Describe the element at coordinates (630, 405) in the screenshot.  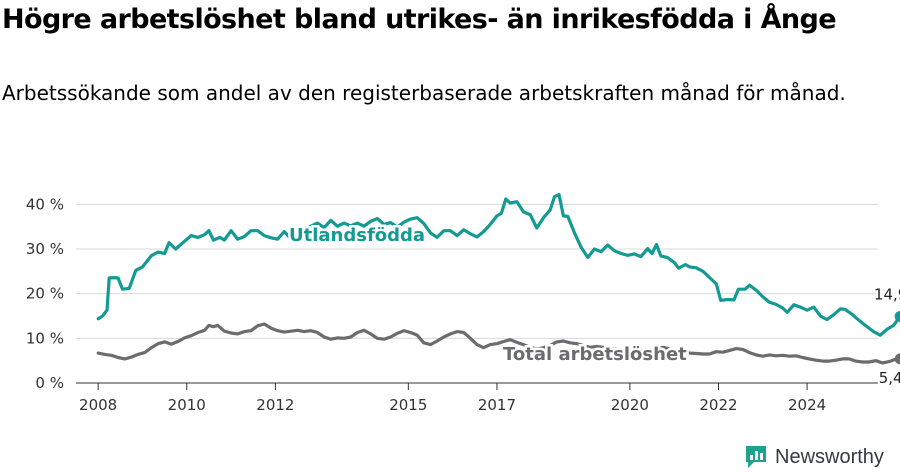
I see `x-tick-label: 2020` at that location.